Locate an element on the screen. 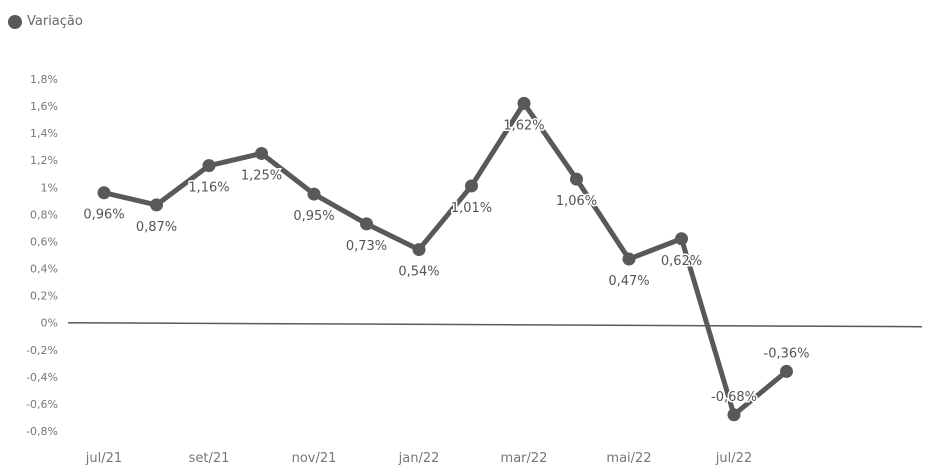 Image resolution: width=925 pixels, height=468 pixels. data-label: 1,01% is located at coordinates (471, 208).